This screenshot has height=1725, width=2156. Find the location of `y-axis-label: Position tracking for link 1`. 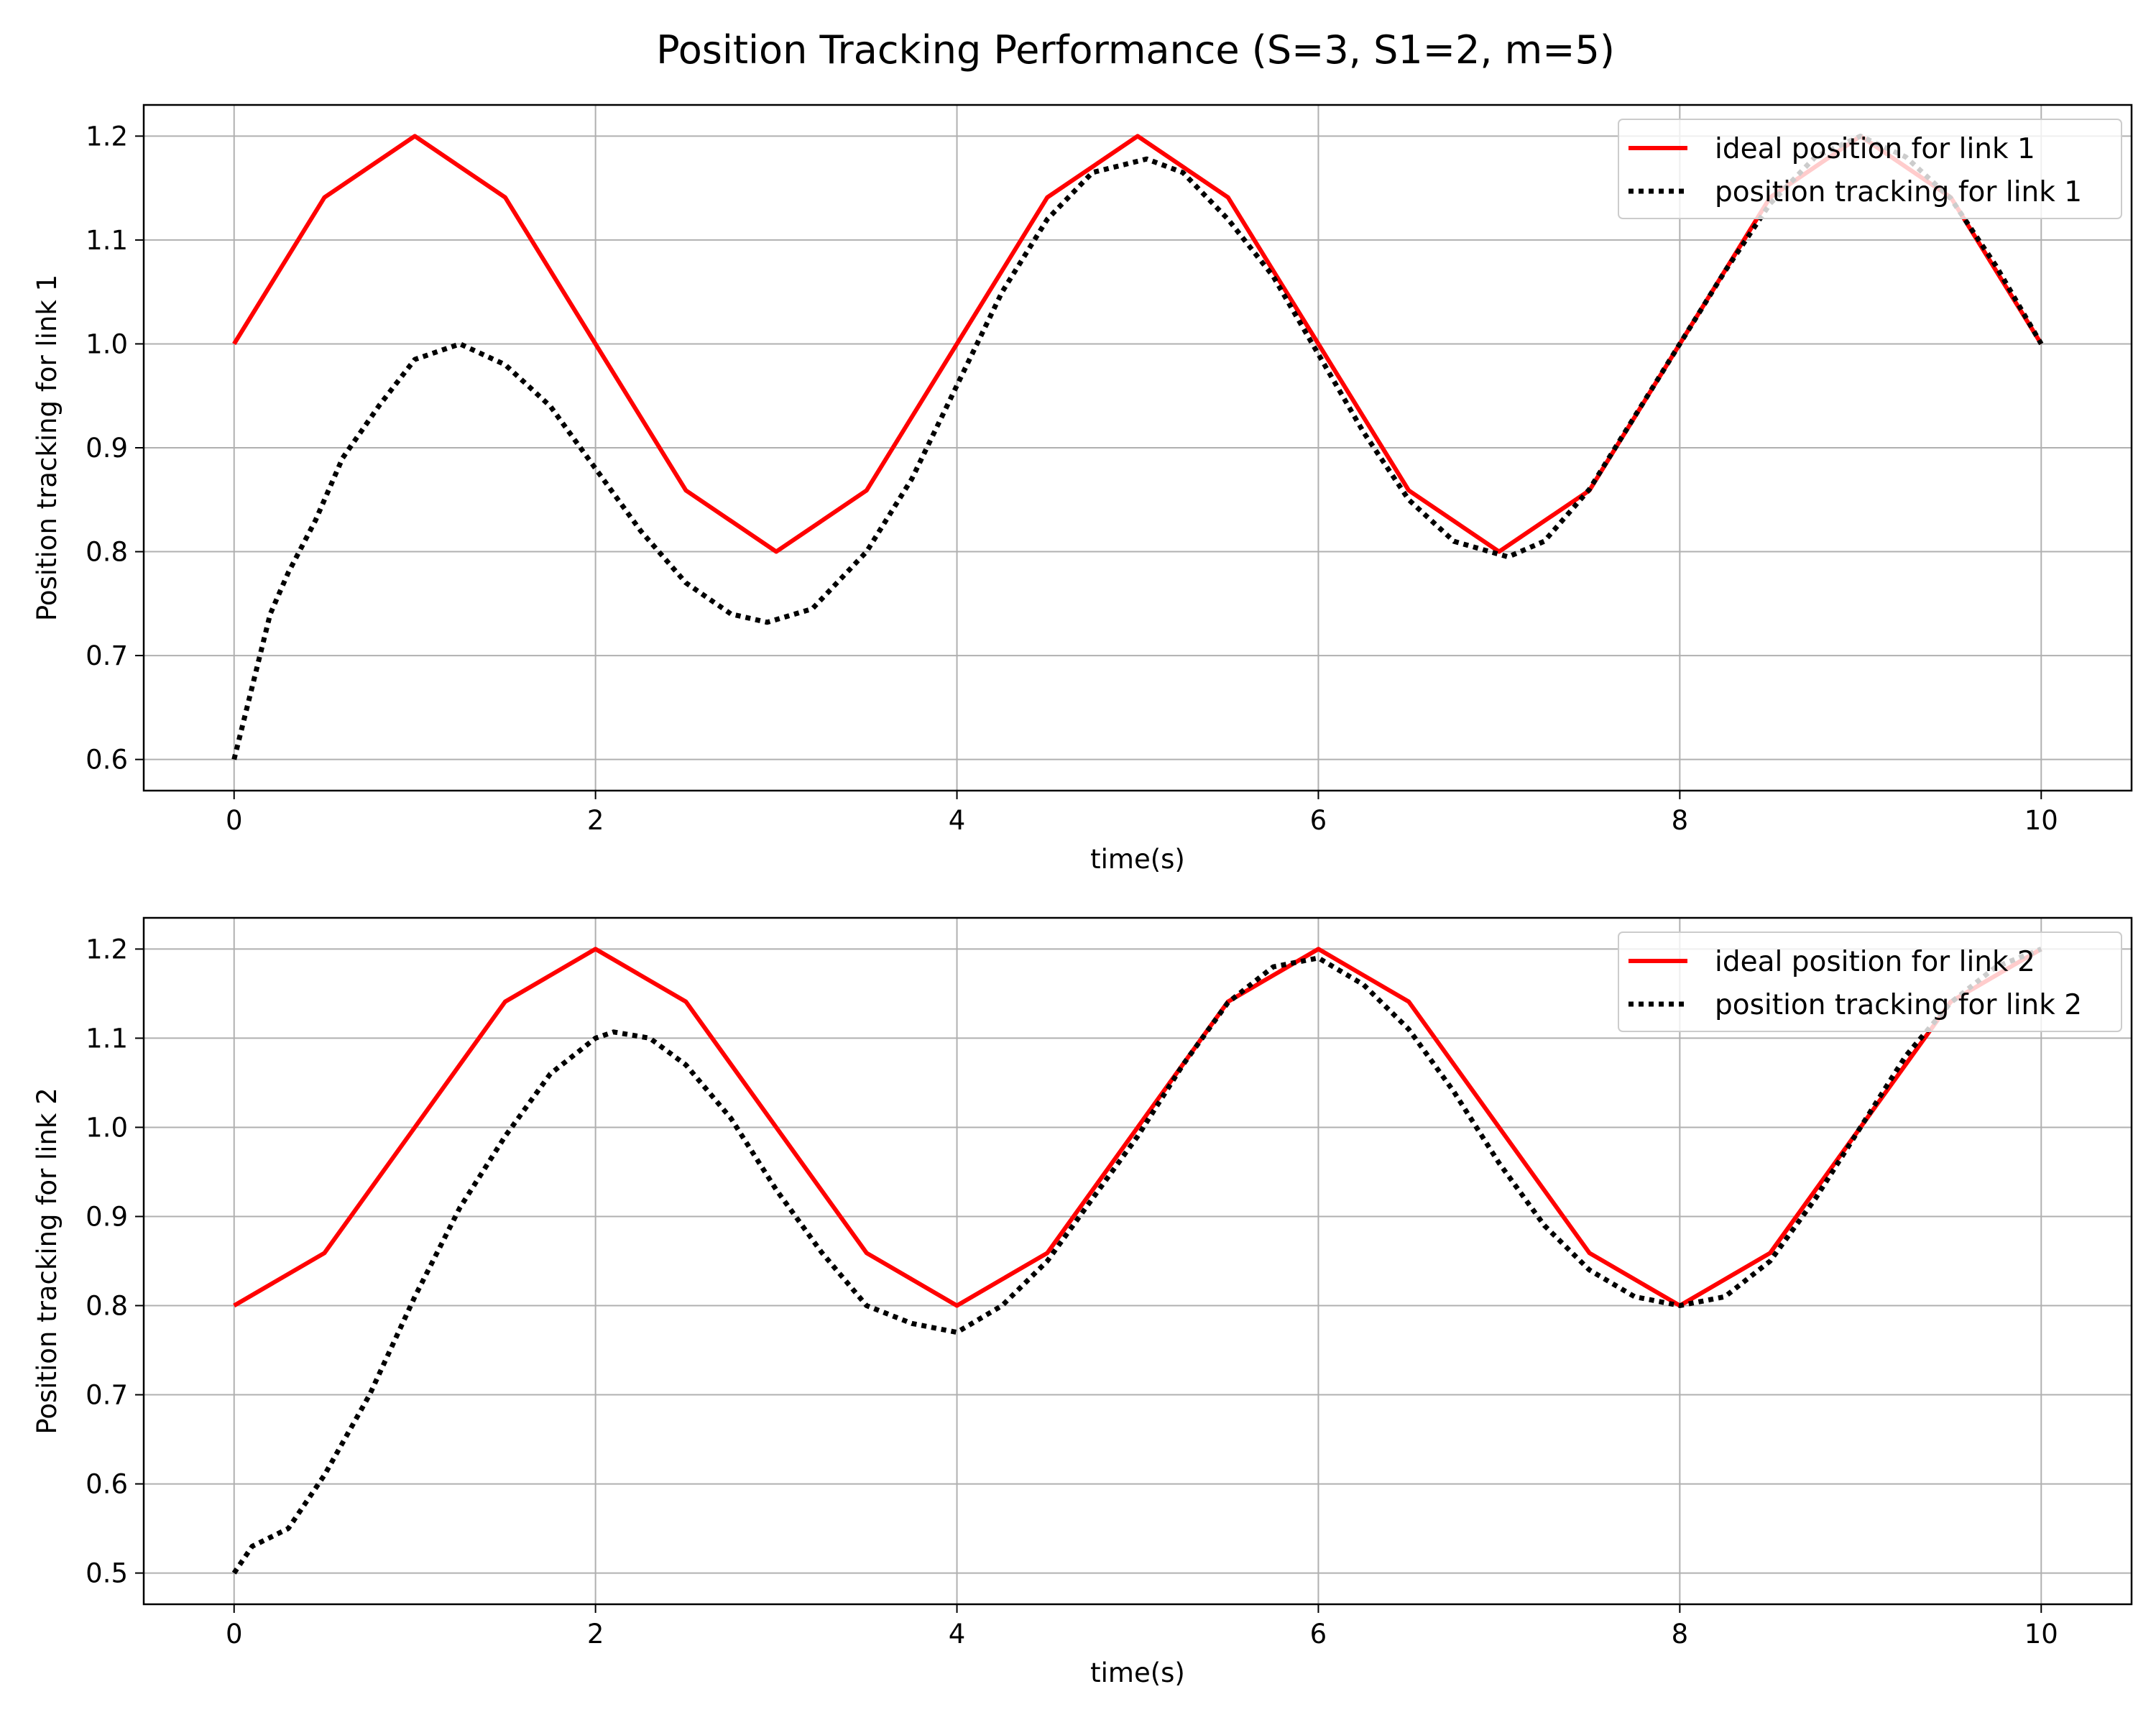

y-axis-label: Position tracking for link 1 is located at coordinates (48, 448).